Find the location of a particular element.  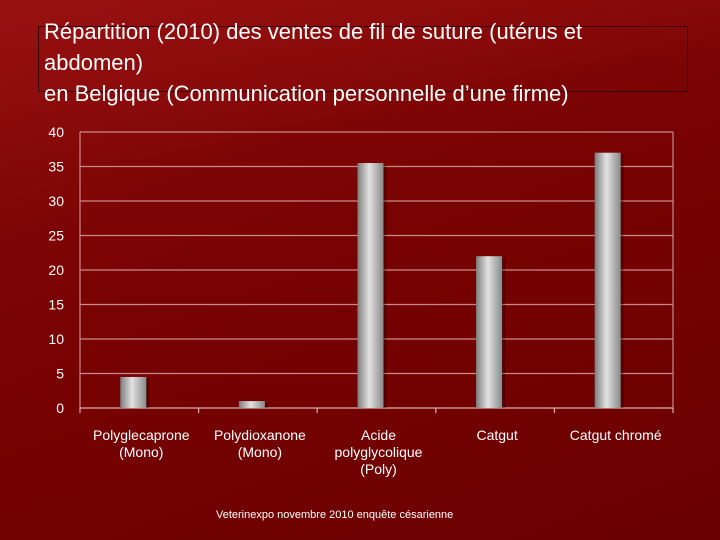

y-tick-label: 15 is located at coordinates (56, 305).